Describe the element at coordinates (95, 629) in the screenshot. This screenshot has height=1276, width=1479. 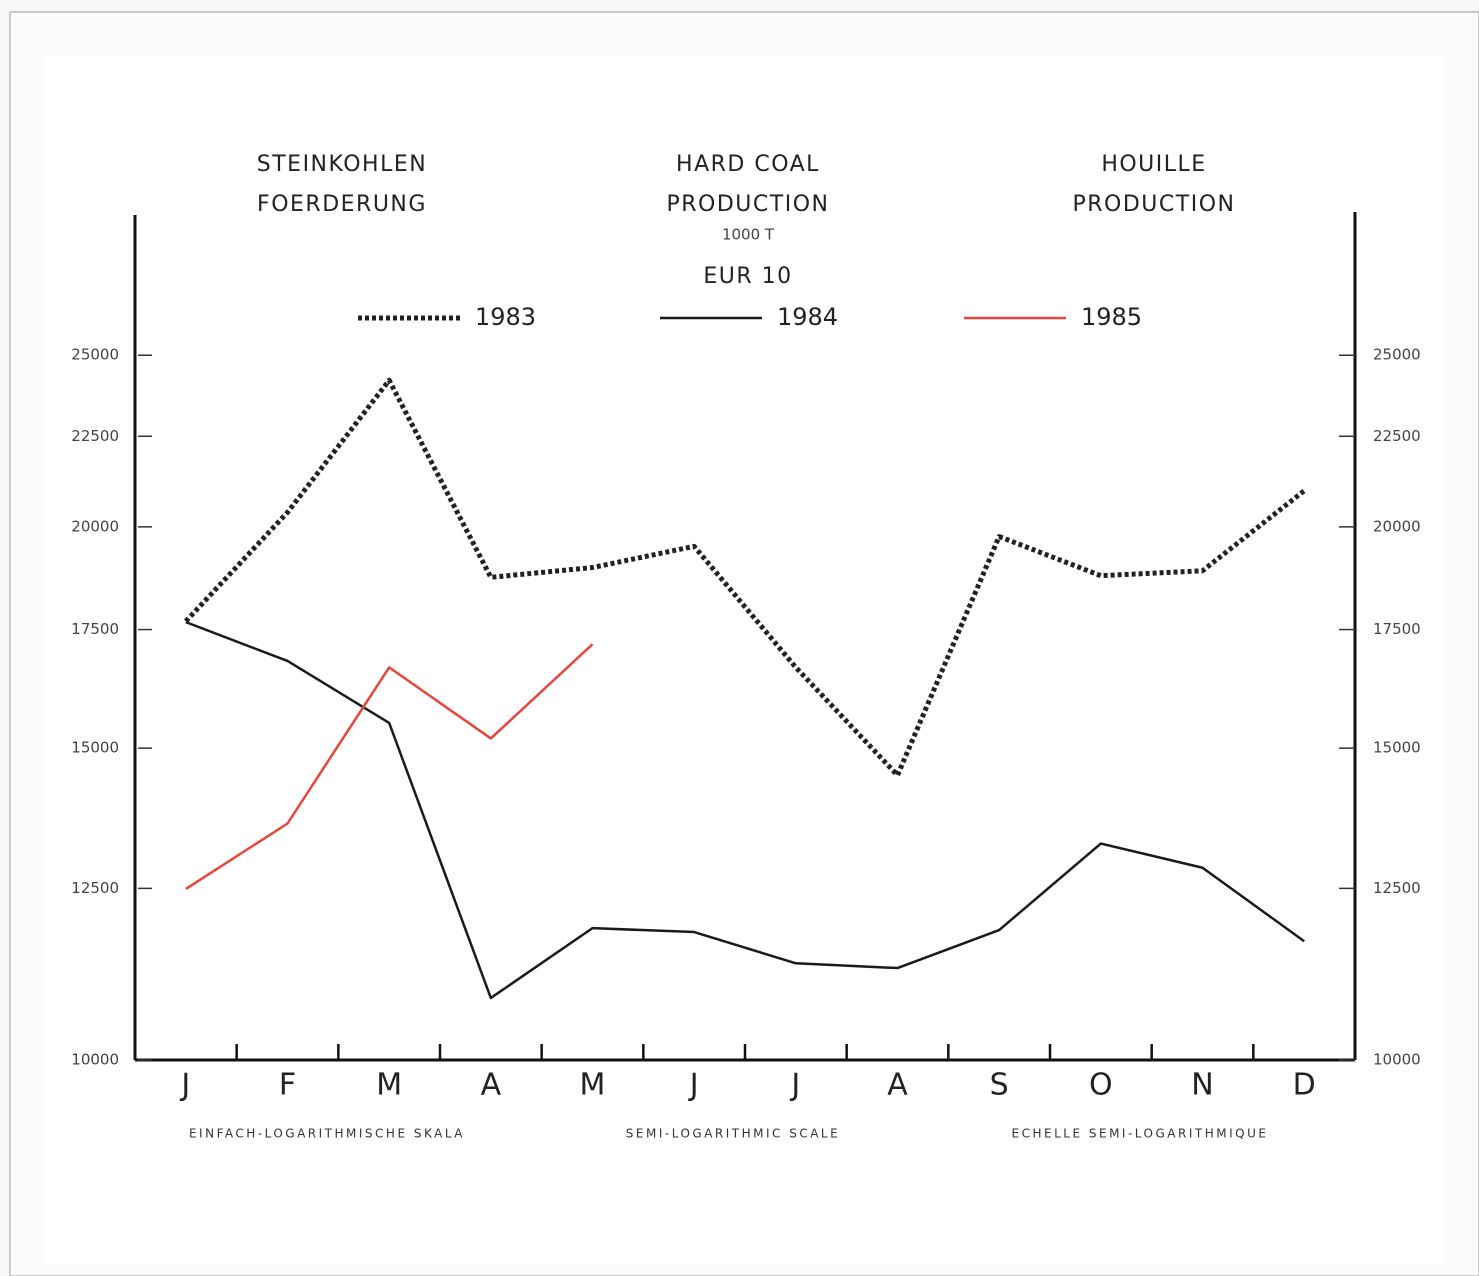
I see `y-tick-label: 17500` at that location.